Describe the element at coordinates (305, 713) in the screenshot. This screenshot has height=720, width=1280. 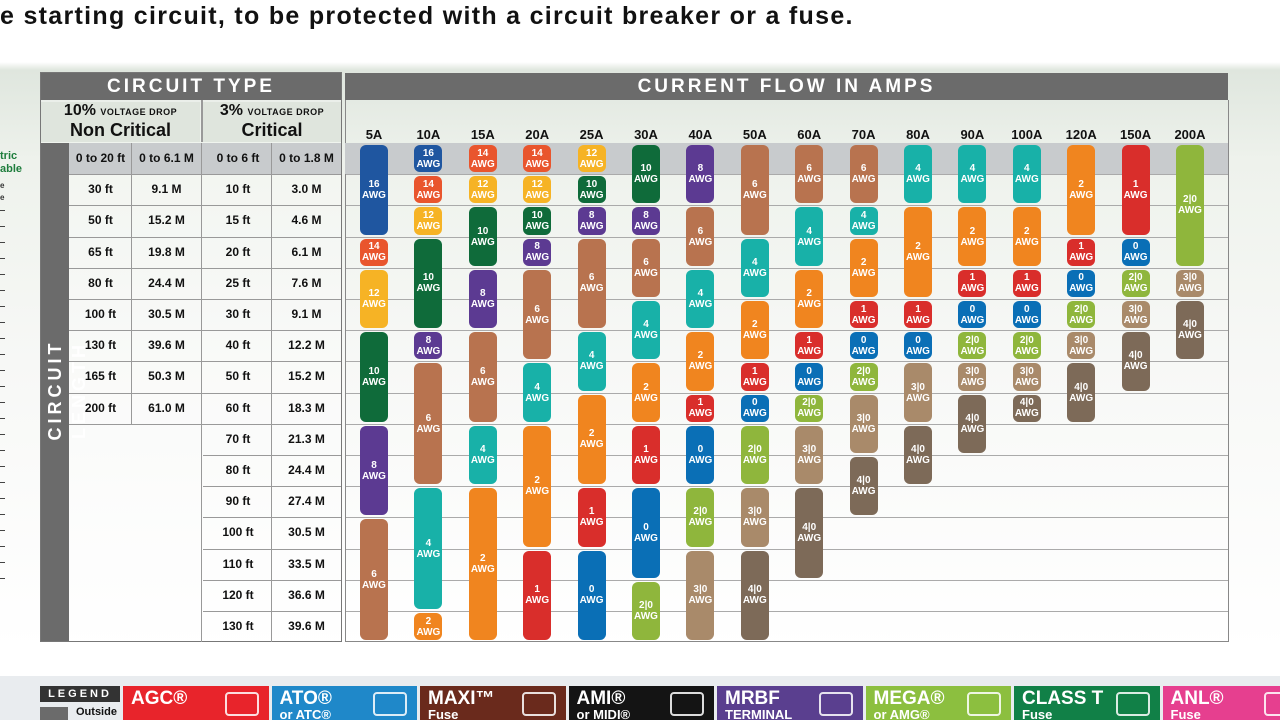
I see `legend-item-sub: or ATC®` at that location.